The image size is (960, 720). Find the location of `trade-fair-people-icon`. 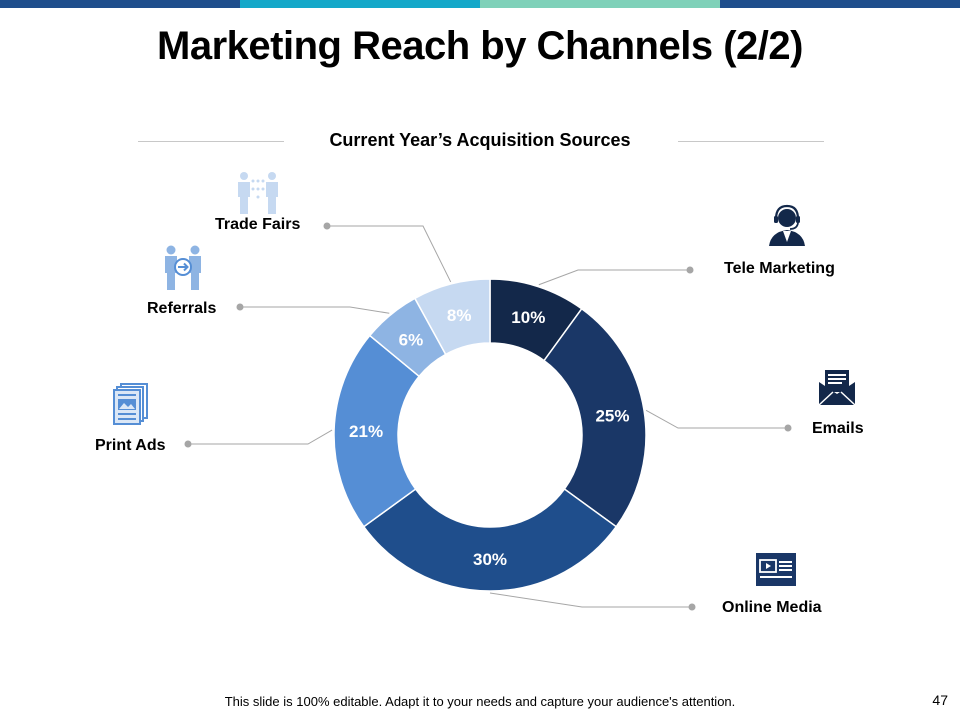

trade-fair-people-icon is located at coordinates (258, 193).